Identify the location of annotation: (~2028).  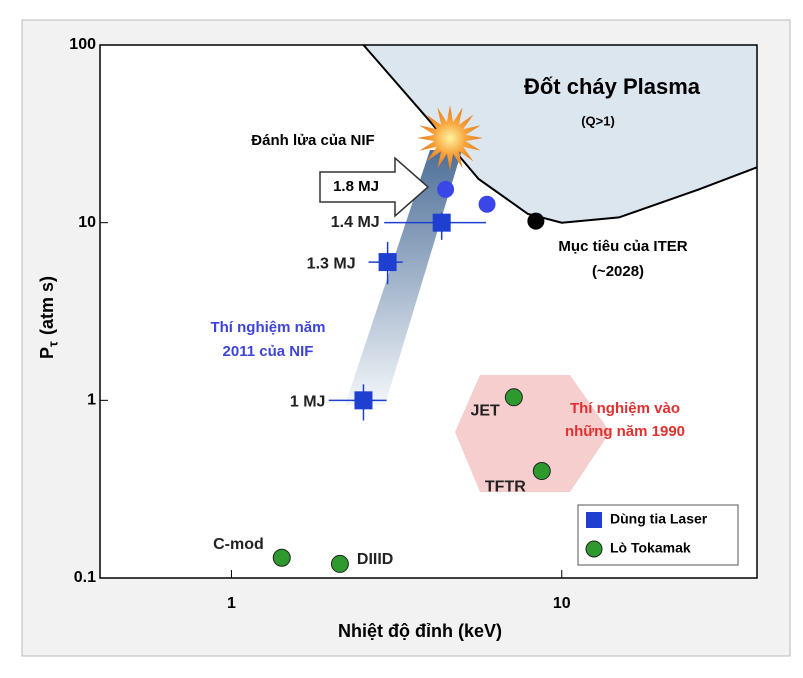
(618, 271).